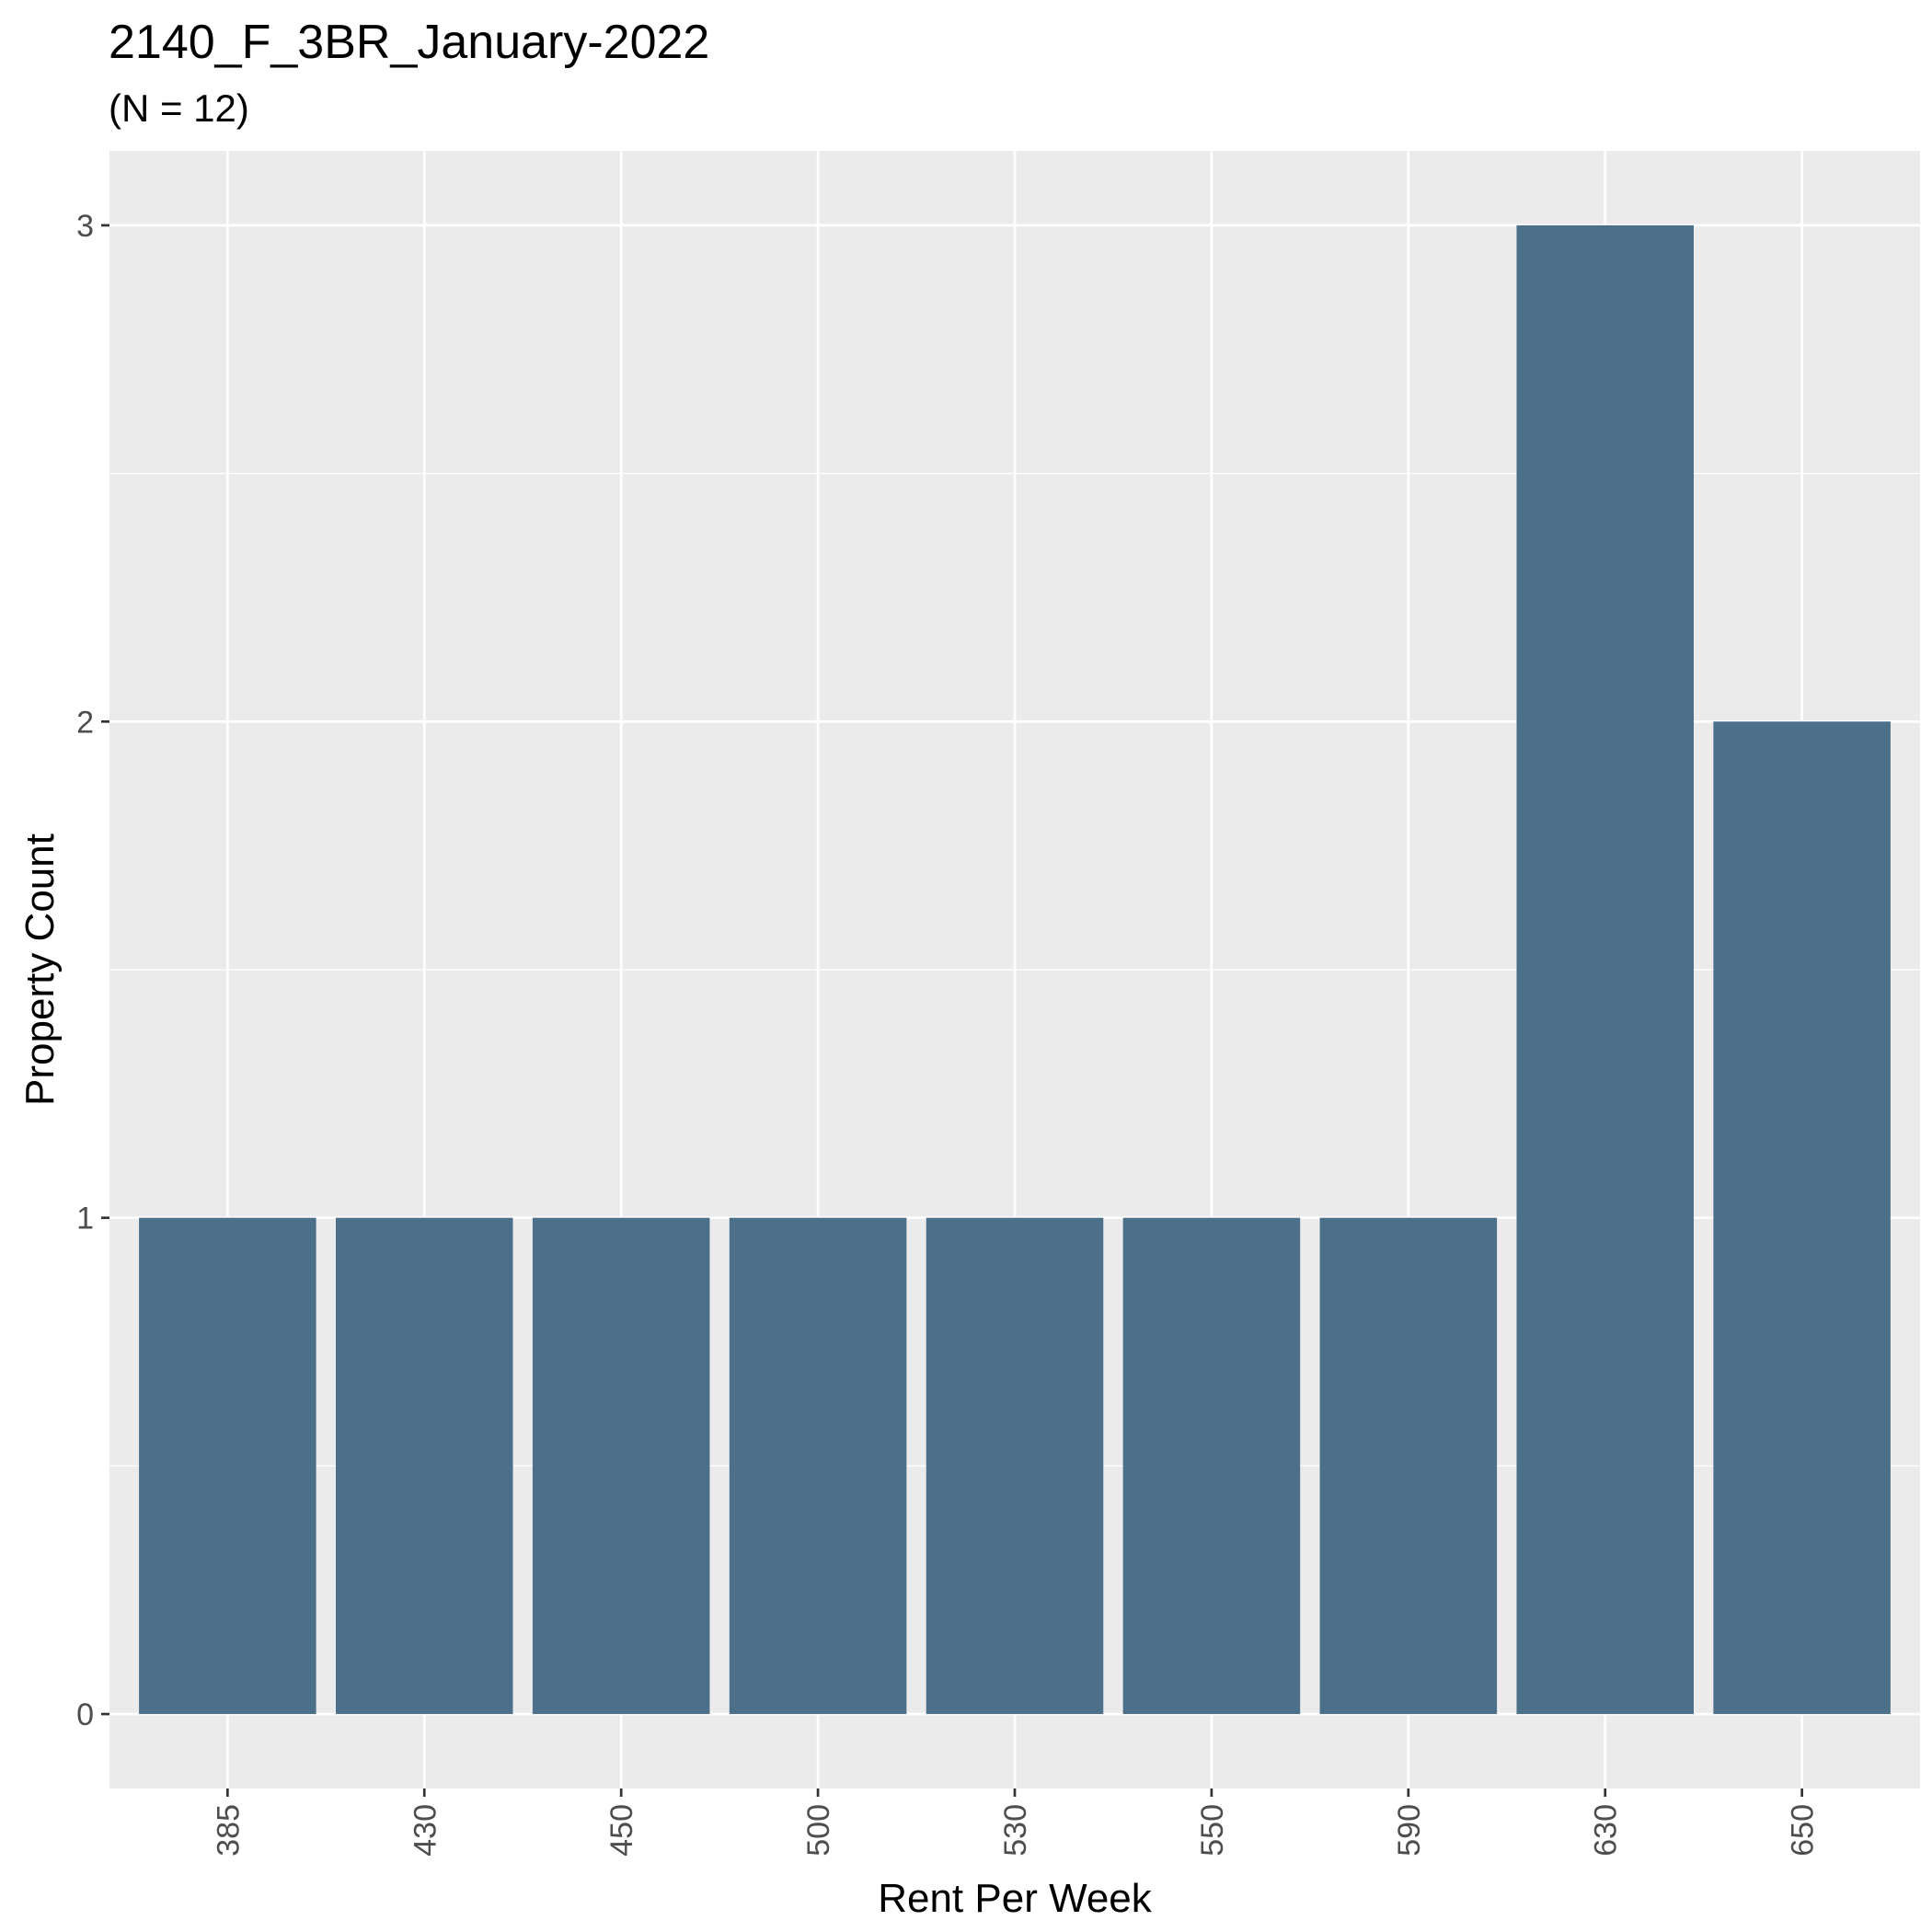  What do you see at coordinates (409, 42) in the screenshot?
I see `chart-title: 2140_F_3BR_January-2022` at bounding box center [409, 42].